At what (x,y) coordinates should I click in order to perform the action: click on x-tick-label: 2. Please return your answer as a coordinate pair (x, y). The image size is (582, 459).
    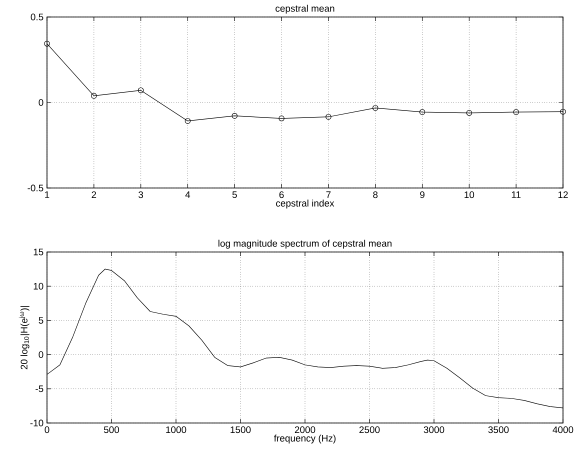
    Looking at the image, I should click on (94, 194).